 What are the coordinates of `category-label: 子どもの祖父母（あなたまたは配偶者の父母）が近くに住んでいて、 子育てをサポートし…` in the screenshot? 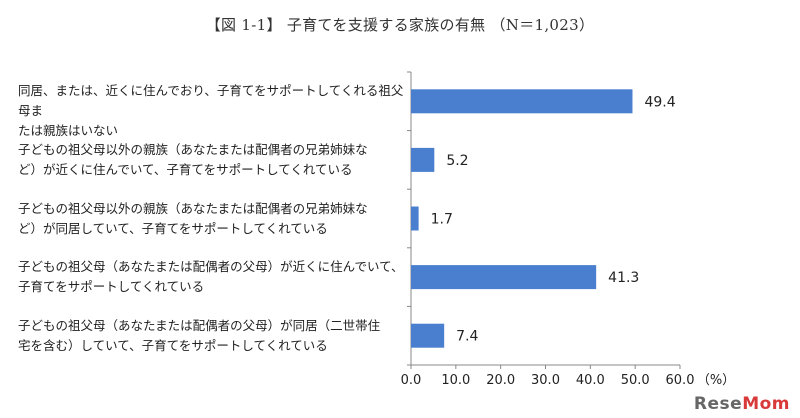 It's located at (213, 277).